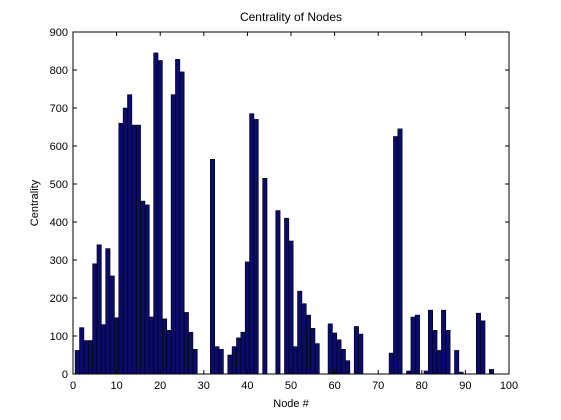 The width and height of the screenshot is (561, 420). I want to click on y-tick-label: 600, so click(59, 147).